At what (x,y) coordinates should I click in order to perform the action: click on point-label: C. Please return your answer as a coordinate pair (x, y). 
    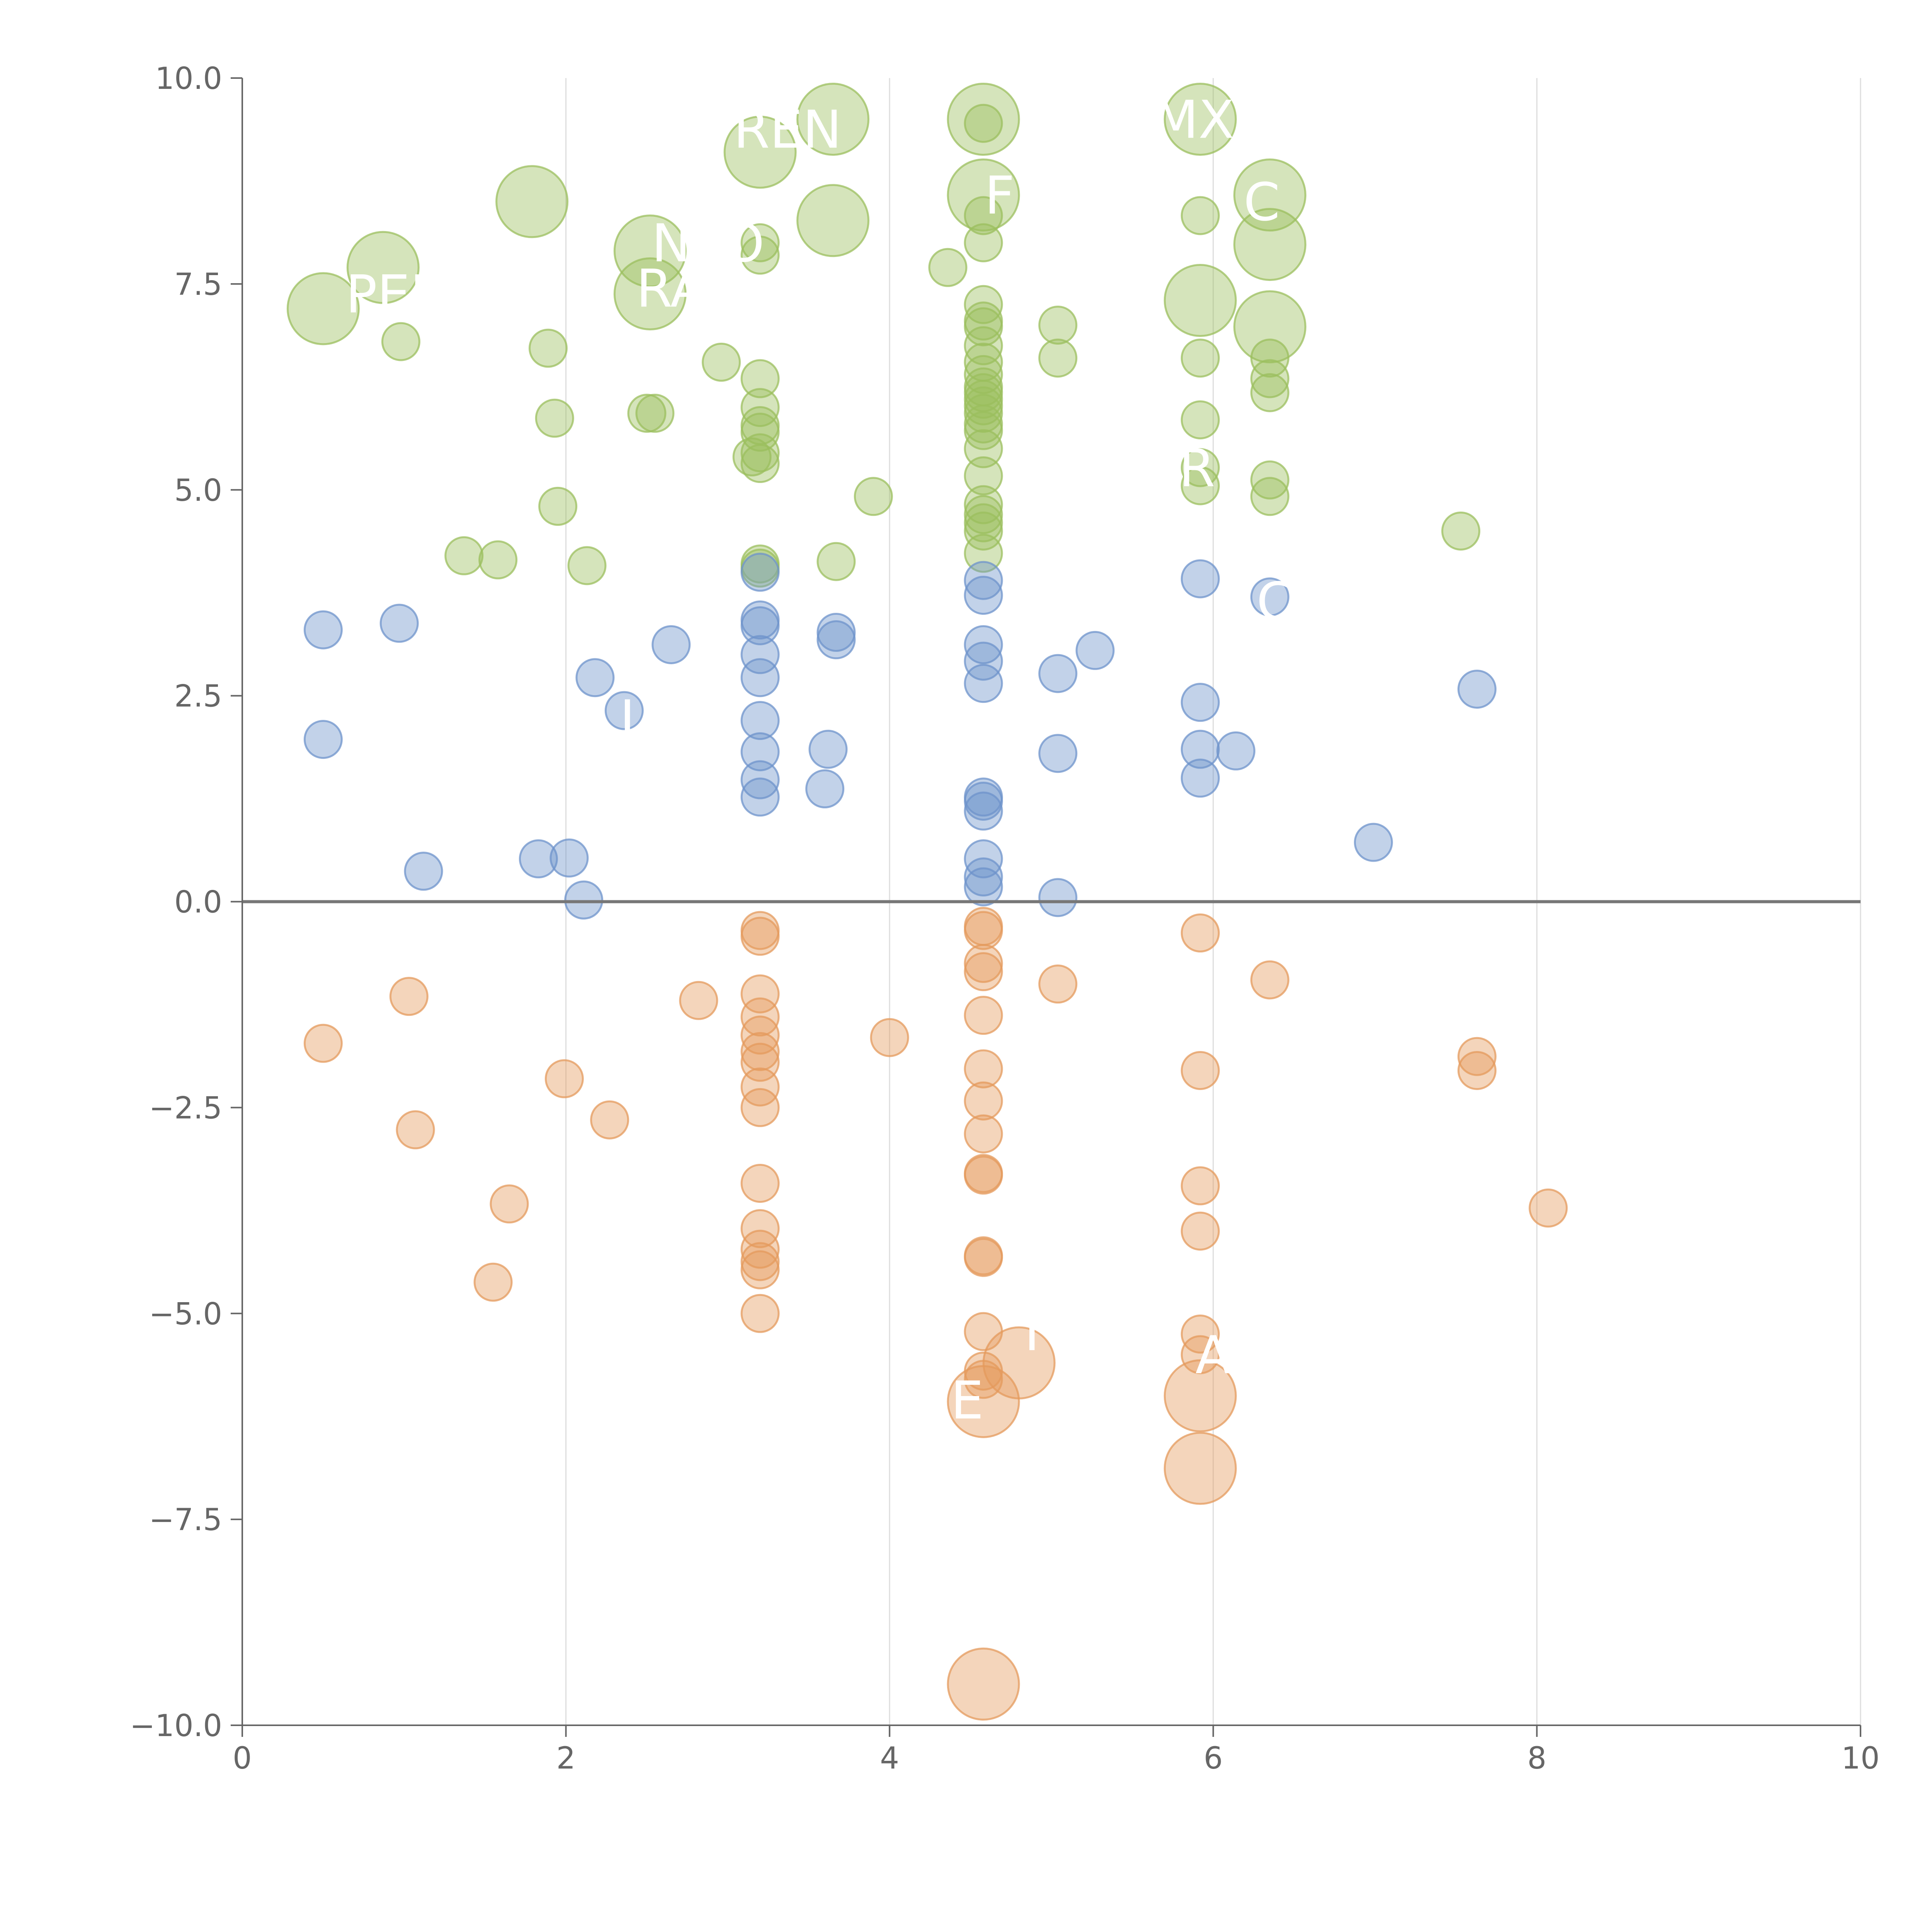
    Looking at the image, I should click on (1275, 602).